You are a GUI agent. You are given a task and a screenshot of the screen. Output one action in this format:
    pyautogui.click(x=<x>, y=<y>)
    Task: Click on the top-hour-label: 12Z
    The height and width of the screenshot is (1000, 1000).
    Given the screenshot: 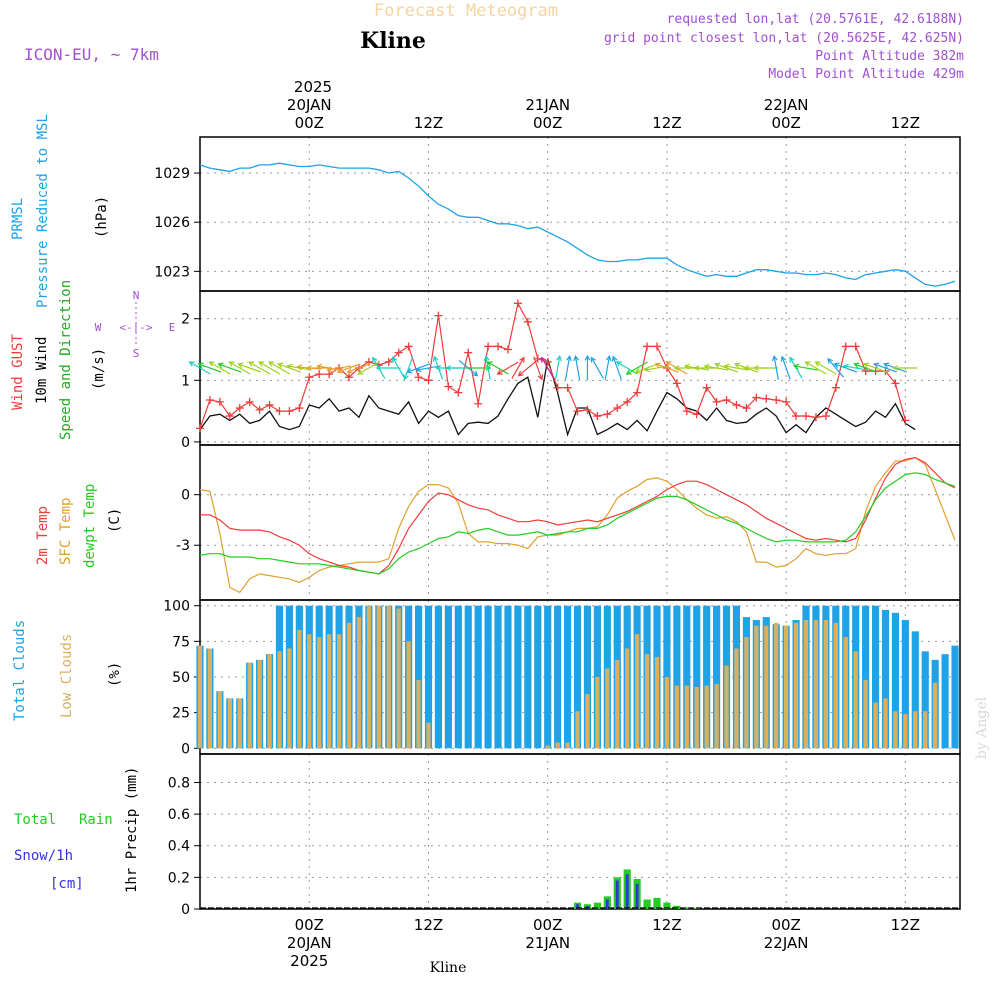 What is the action you would take?
    pyautogui.click(x=428, y=123)
    